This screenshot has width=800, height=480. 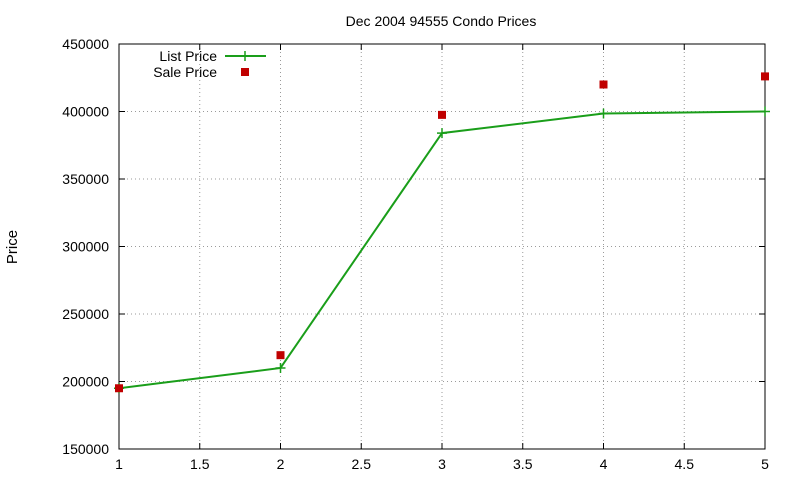 What do you see at coordinates (765, 464) in the screenshot?
I see `x-tick-label: 5` at bounding box center [765, 464].